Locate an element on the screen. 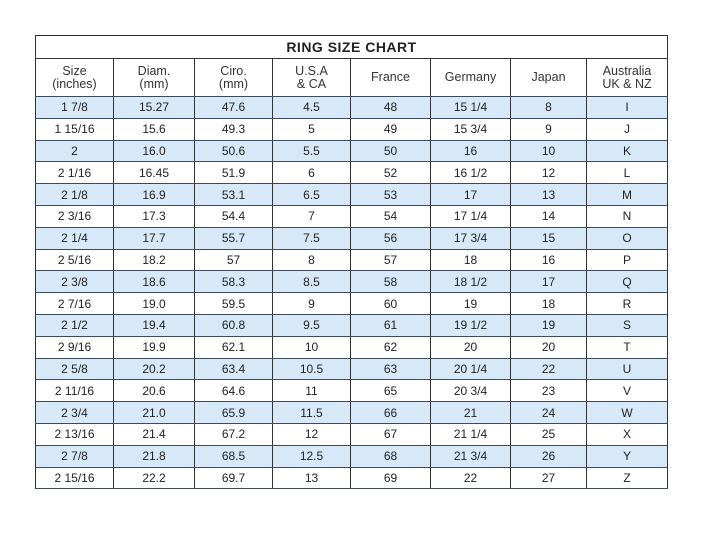 This screenshot has height=549, width=708. cell-japan: 9 is located at coordinates (548, 129).